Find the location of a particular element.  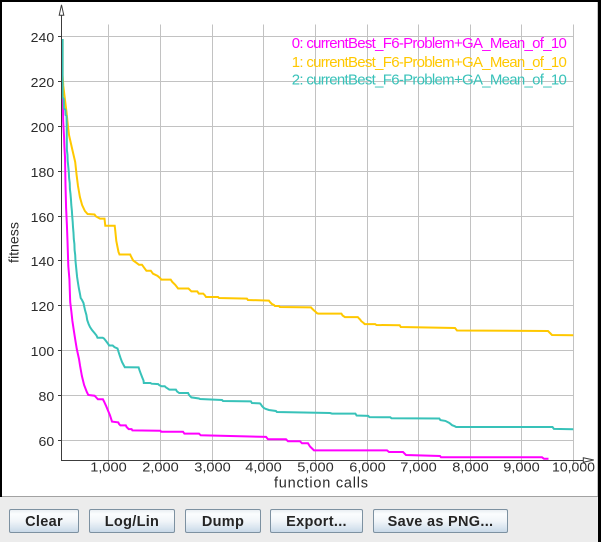

svg-text: 8,000 is located at coordinates (470, 467).